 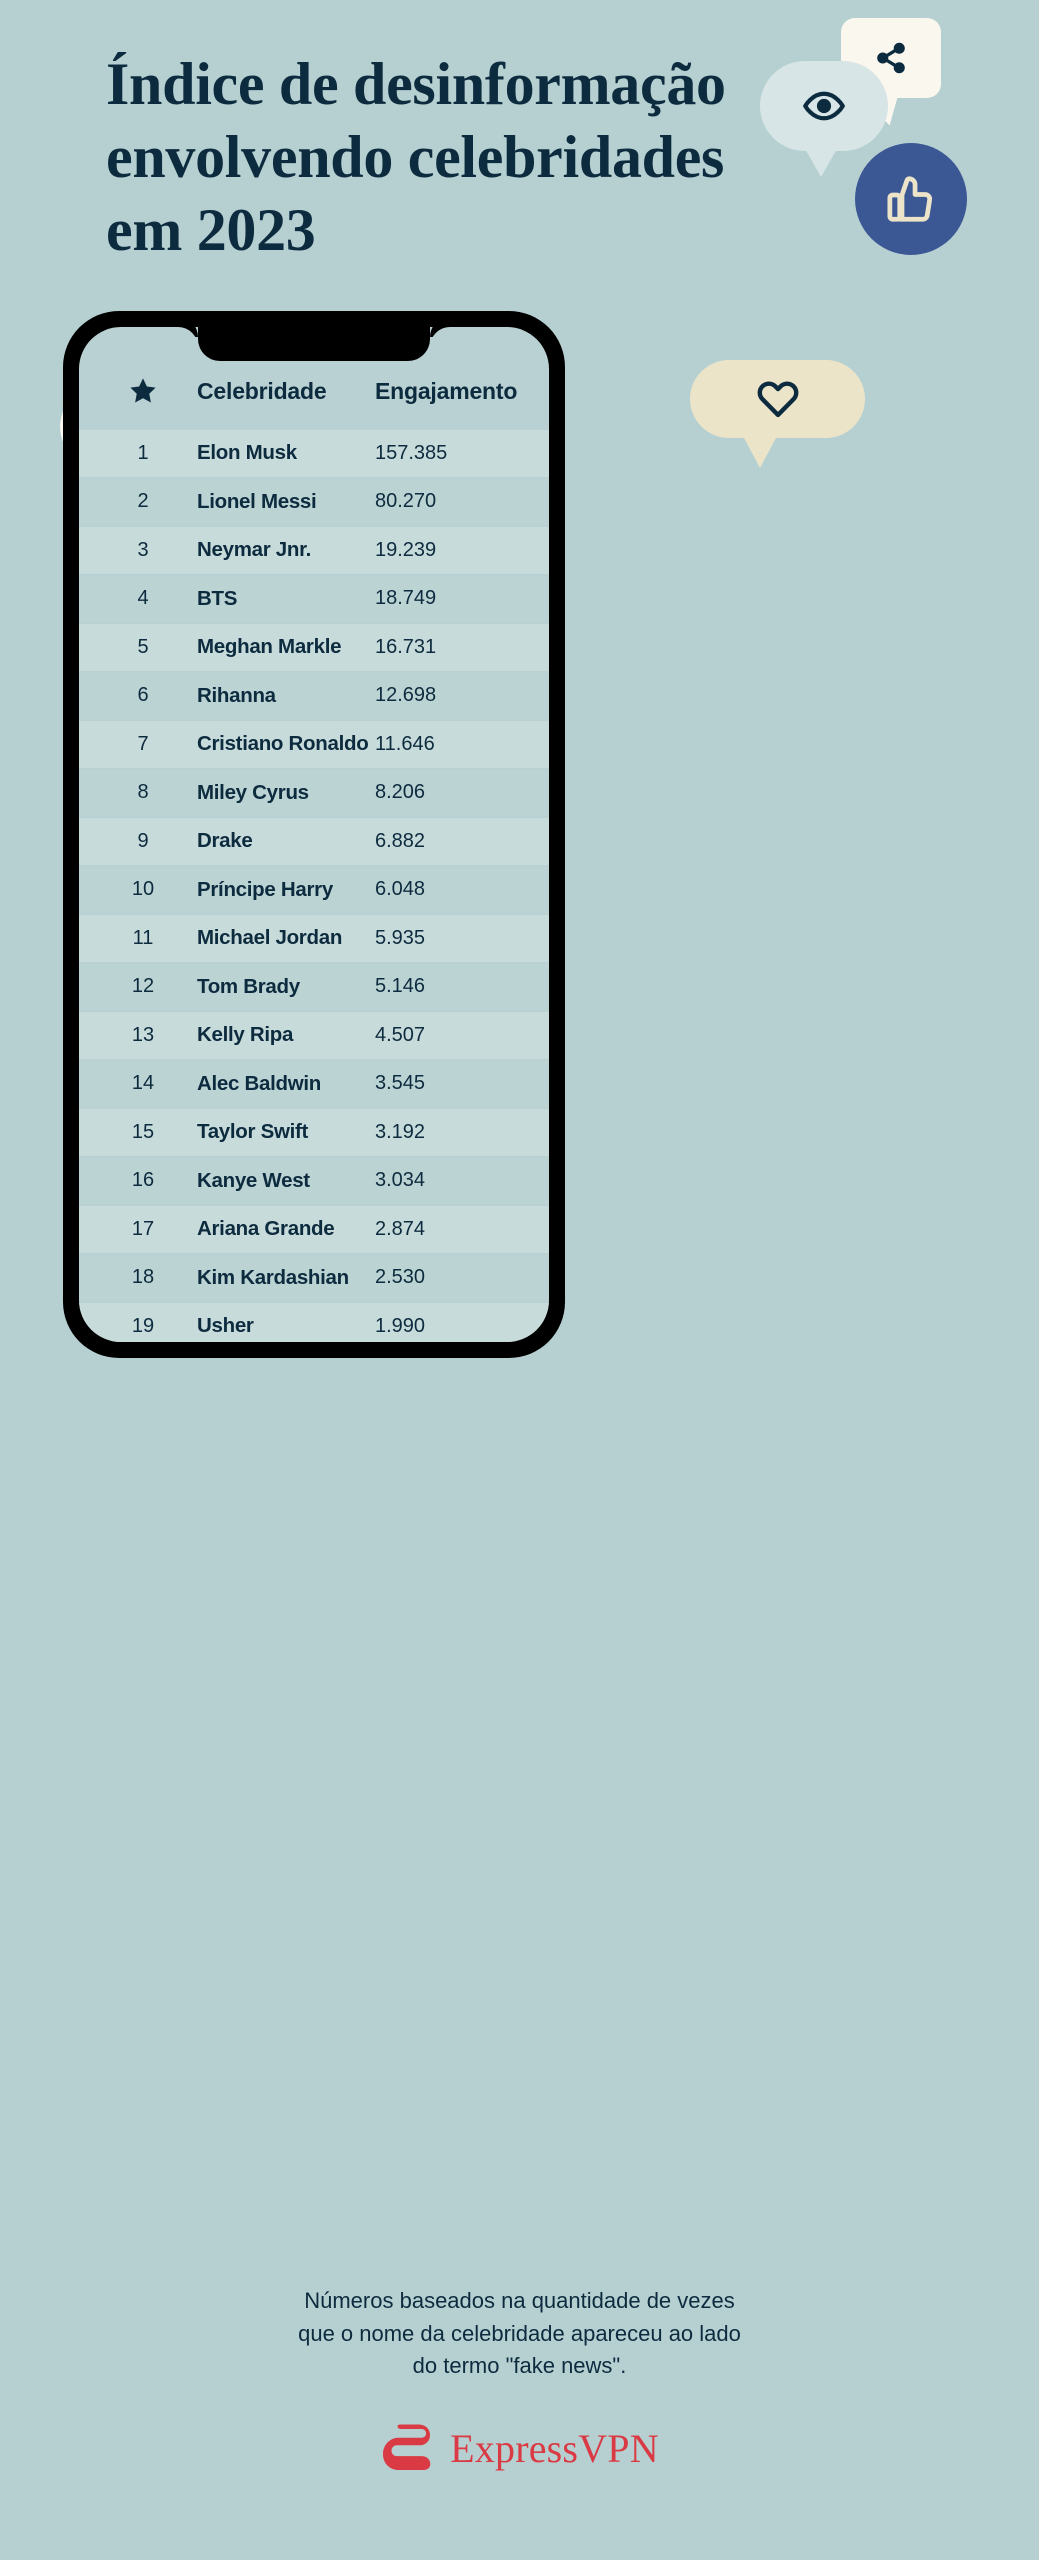 I want to click on cell-rank: 17, so click(x=143, y=1228).